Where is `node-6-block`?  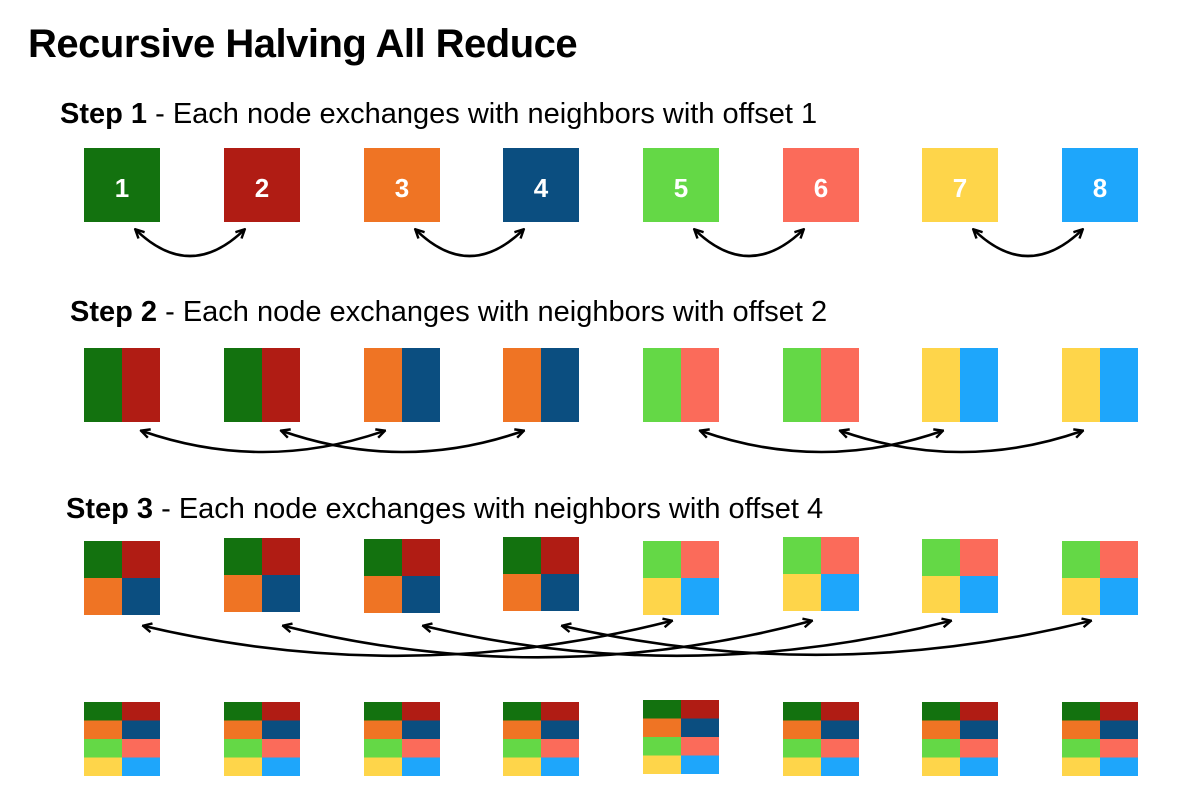 node-6-block is located at coordinates (821, 185).